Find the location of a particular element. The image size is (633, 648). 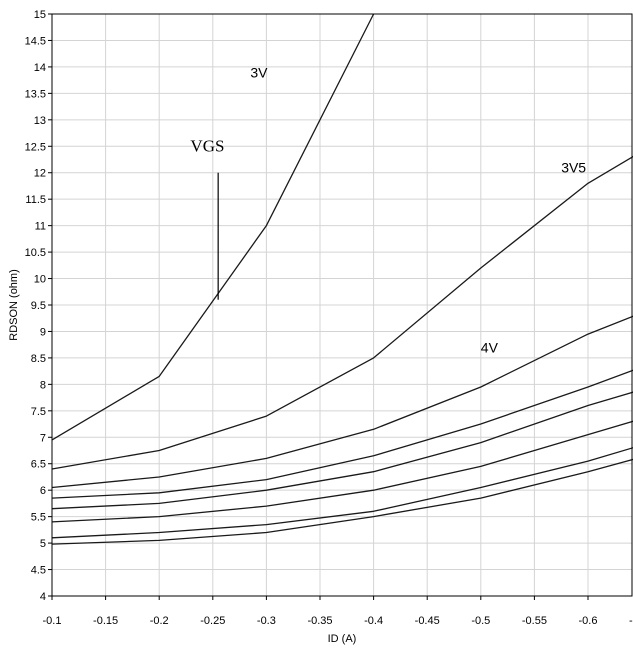

x-tick-label: -0.5 is located at coordinates (480, 621).